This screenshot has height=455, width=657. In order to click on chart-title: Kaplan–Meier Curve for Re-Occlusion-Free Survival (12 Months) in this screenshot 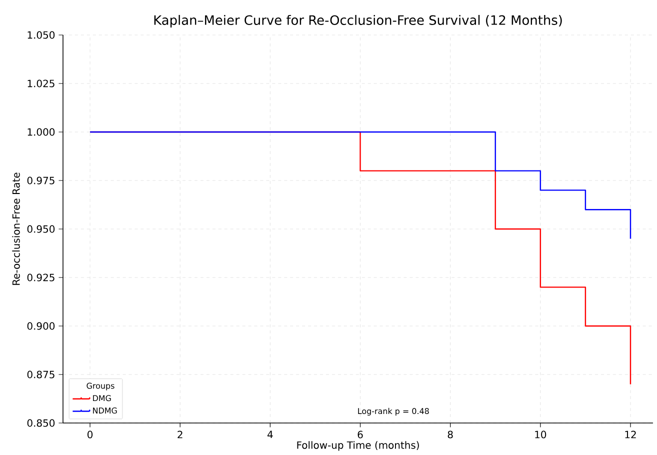, I will do `click(358, 21)`.